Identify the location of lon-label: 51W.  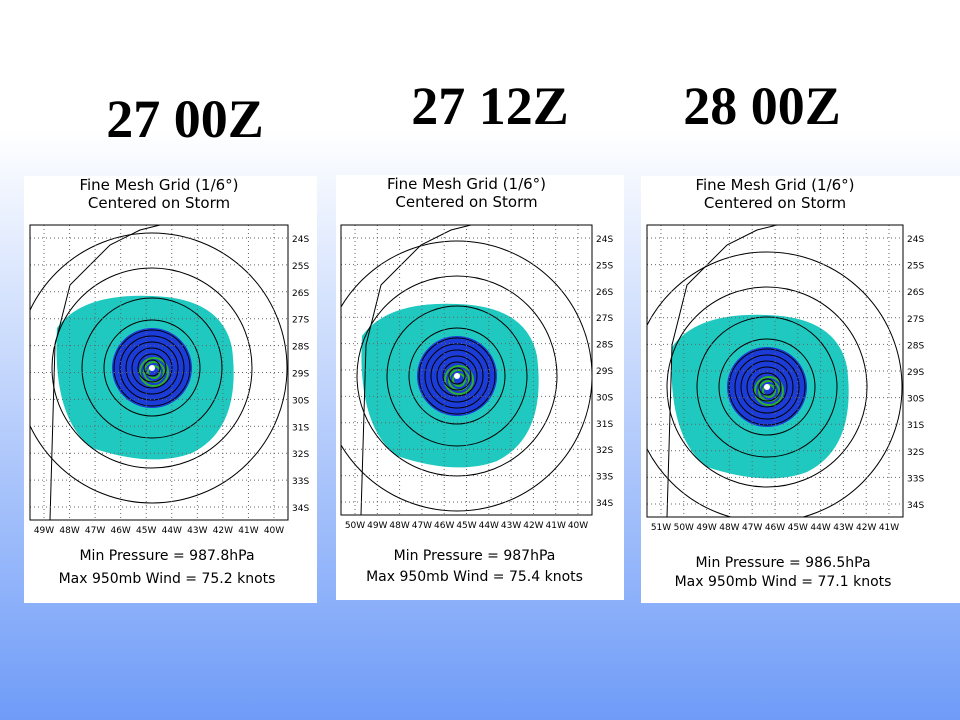
(661, 528).